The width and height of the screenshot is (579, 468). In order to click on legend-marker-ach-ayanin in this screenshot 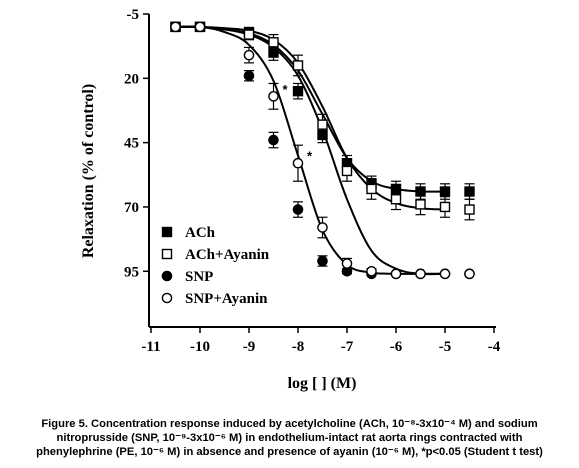, I will do `click(167, 254)`.